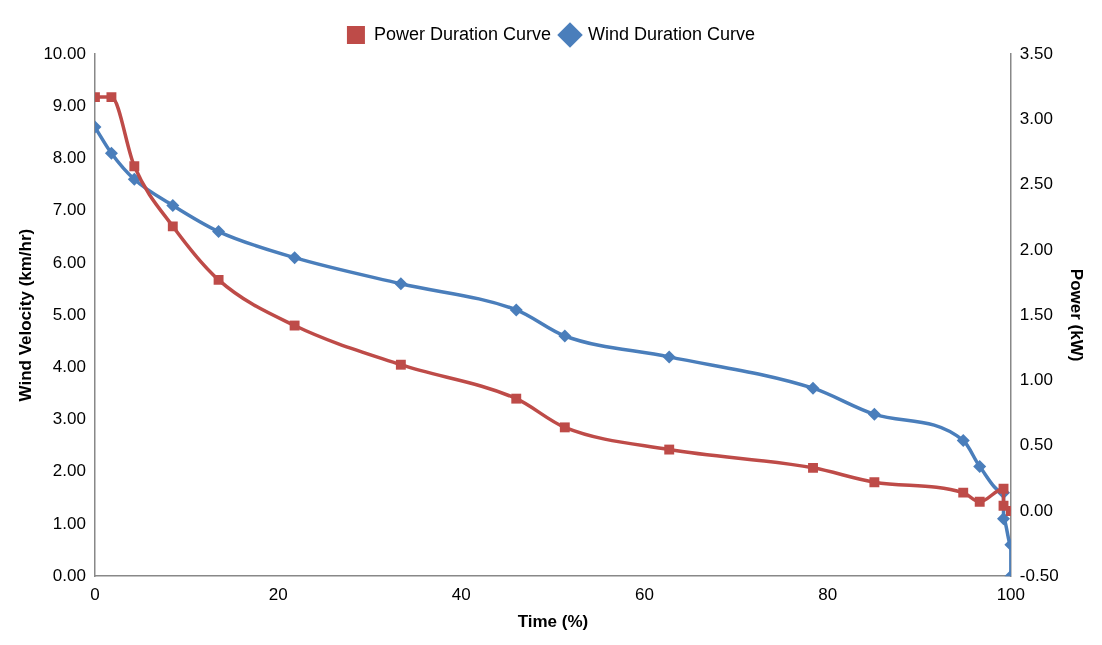 The height and width of the screenshot is (645, 1102). I want to click on y-tick-label: 0.00, so click(69, 575).